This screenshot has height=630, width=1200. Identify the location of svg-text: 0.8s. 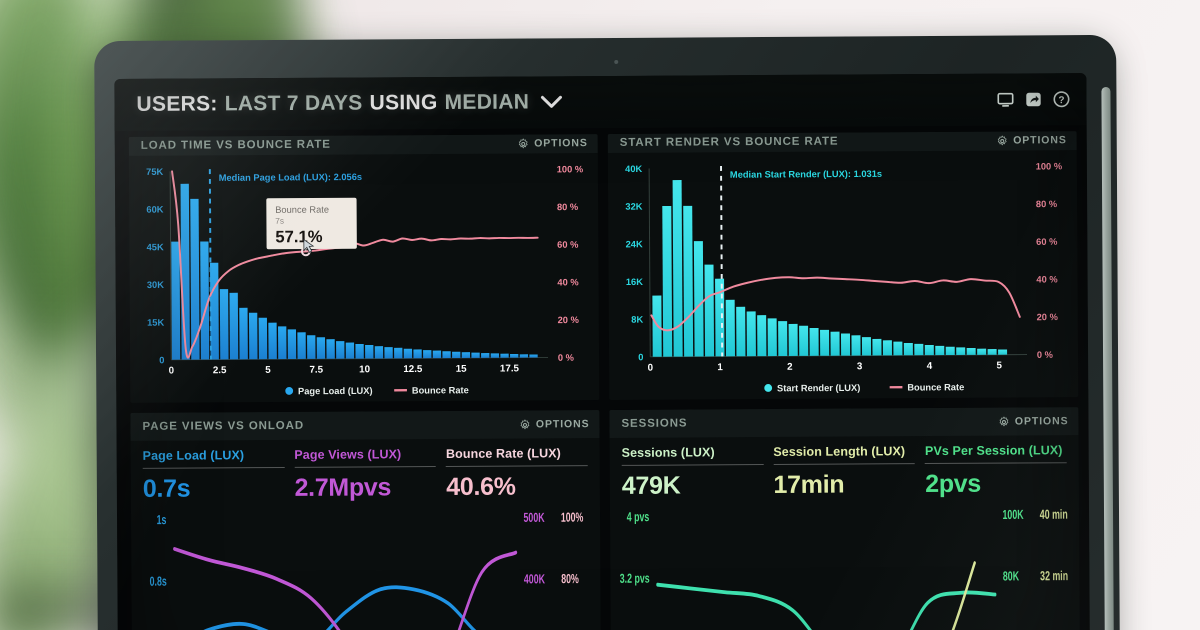
(158, 582).